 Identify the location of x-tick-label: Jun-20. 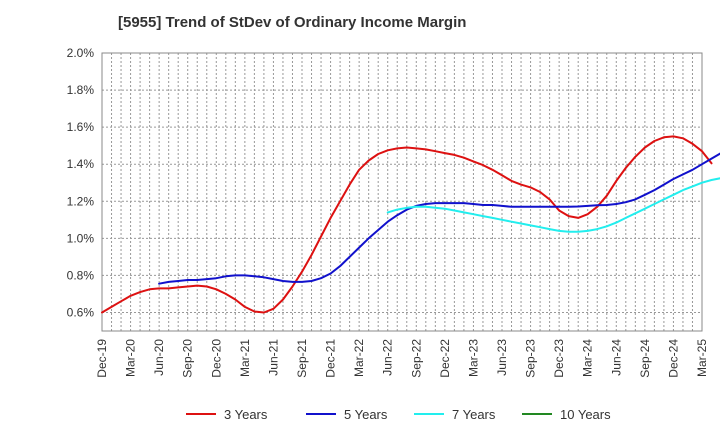
(159, 357).